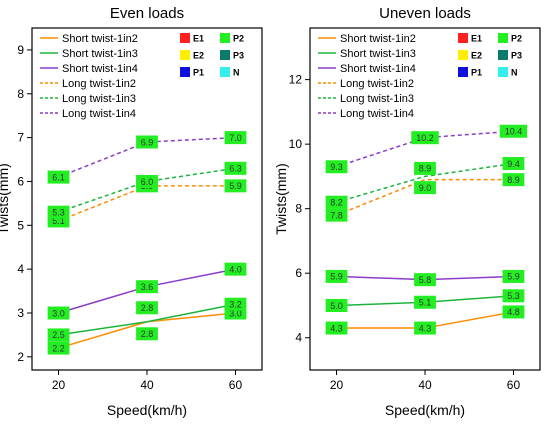 The width and height of the screenshot is (550, 425). I want to click on data-label-text: 6.9, so click(147, 142).